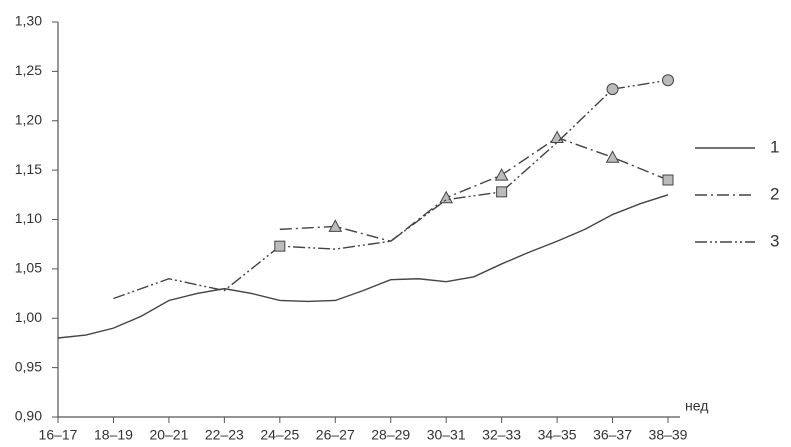  What do you see at coordinates (557, 435) in the screenshot?
I see `x-tick-label: 34–35` at bounding box center [557, 435].